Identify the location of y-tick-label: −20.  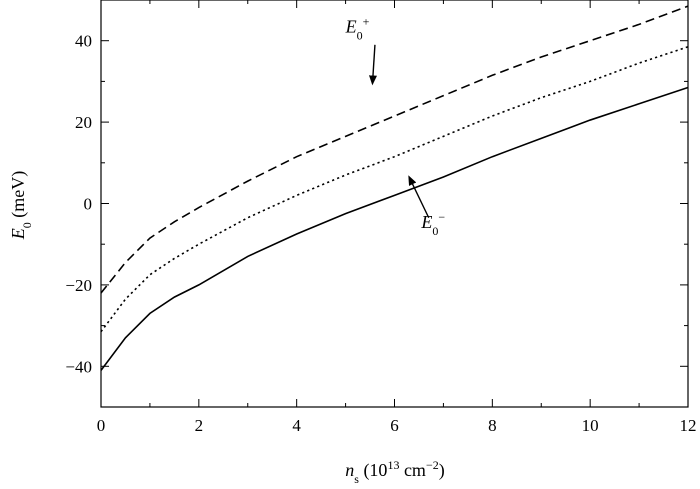
(78, 285).